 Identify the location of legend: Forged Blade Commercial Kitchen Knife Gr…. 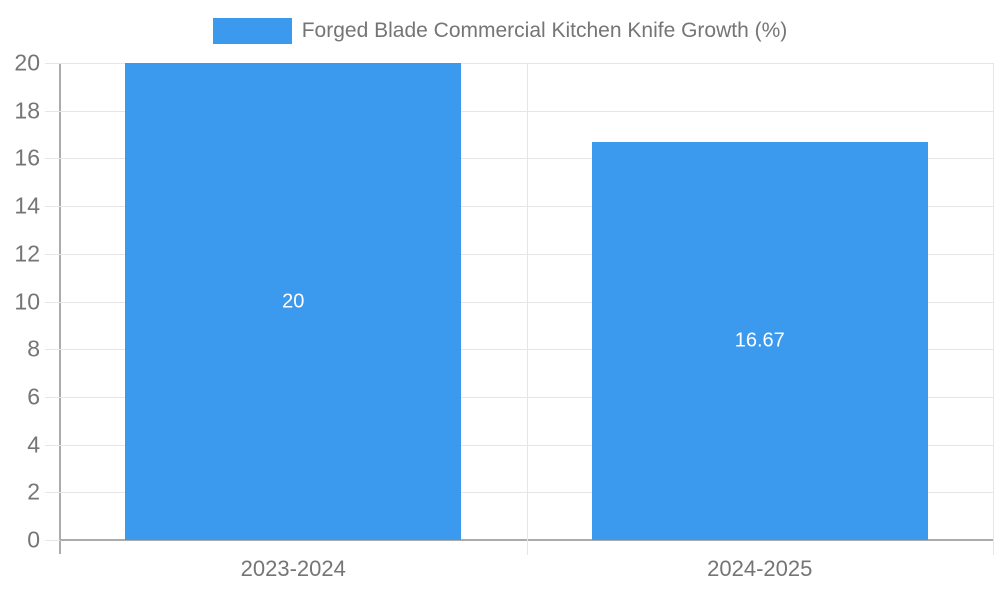
(500, 31).